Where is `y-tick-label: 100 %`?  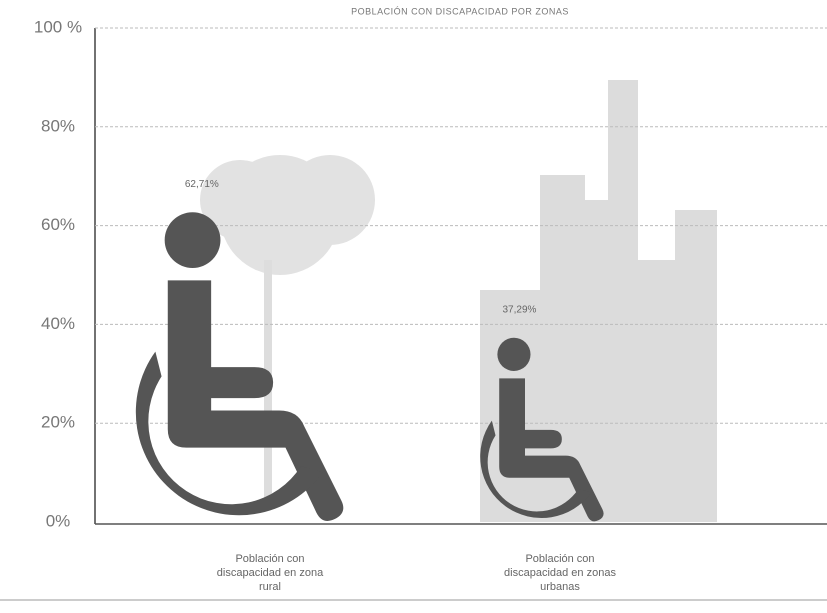 y-tick-label: 100 % is located at coordinates (58, 26).